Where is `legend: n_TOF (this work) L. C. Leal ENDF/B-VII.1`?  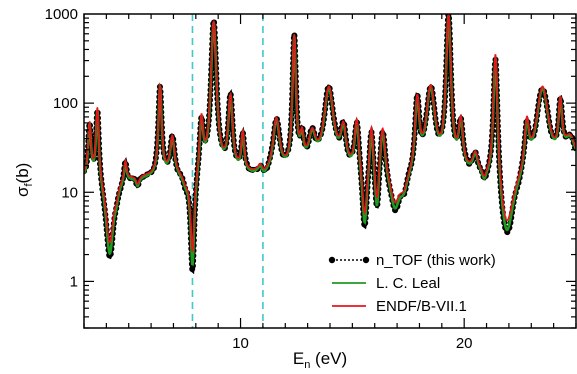
legend: n_TOF (this work) L. C. Leal ENDF/B-VII.1 is located at coordinates (412, 283).